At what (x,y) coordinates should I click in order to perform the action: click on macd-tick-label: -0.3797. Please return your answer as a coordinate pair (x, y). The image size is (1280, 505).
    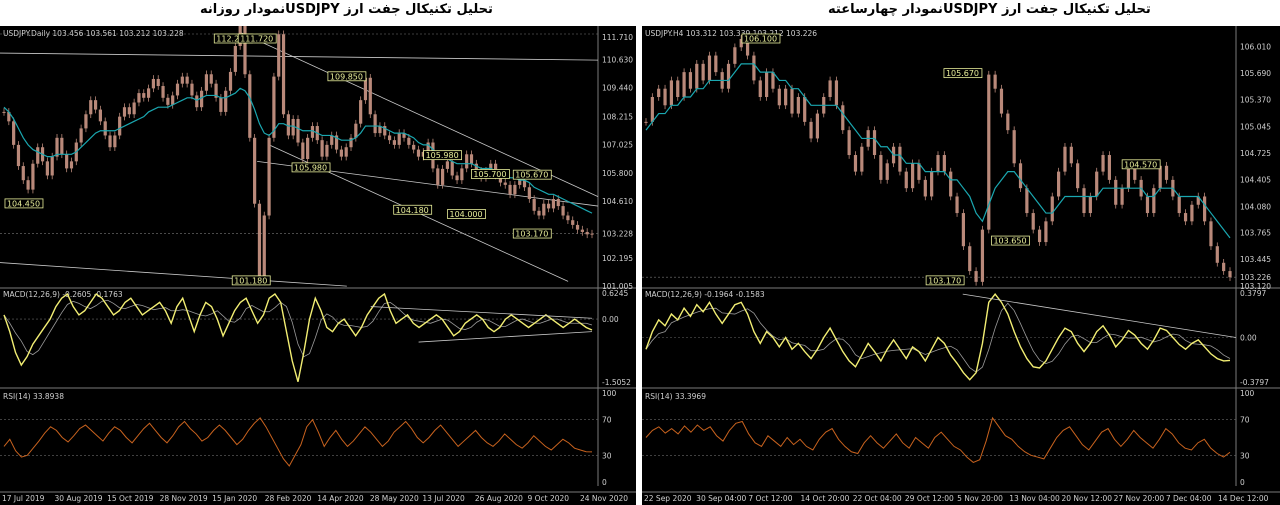
    Looking at the image, I should click on (1254, 382).